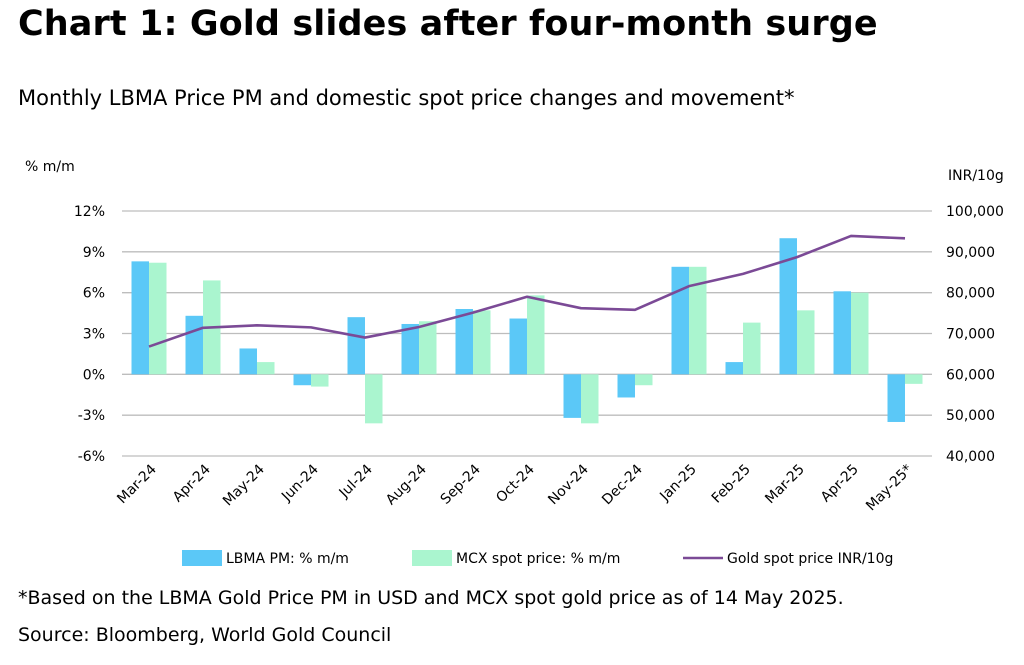 This screenshot has height=665, width=1024. Describe the element at coordinates (244, 485) in the screenshot. I see `x-tick-label: May-24` at that location.